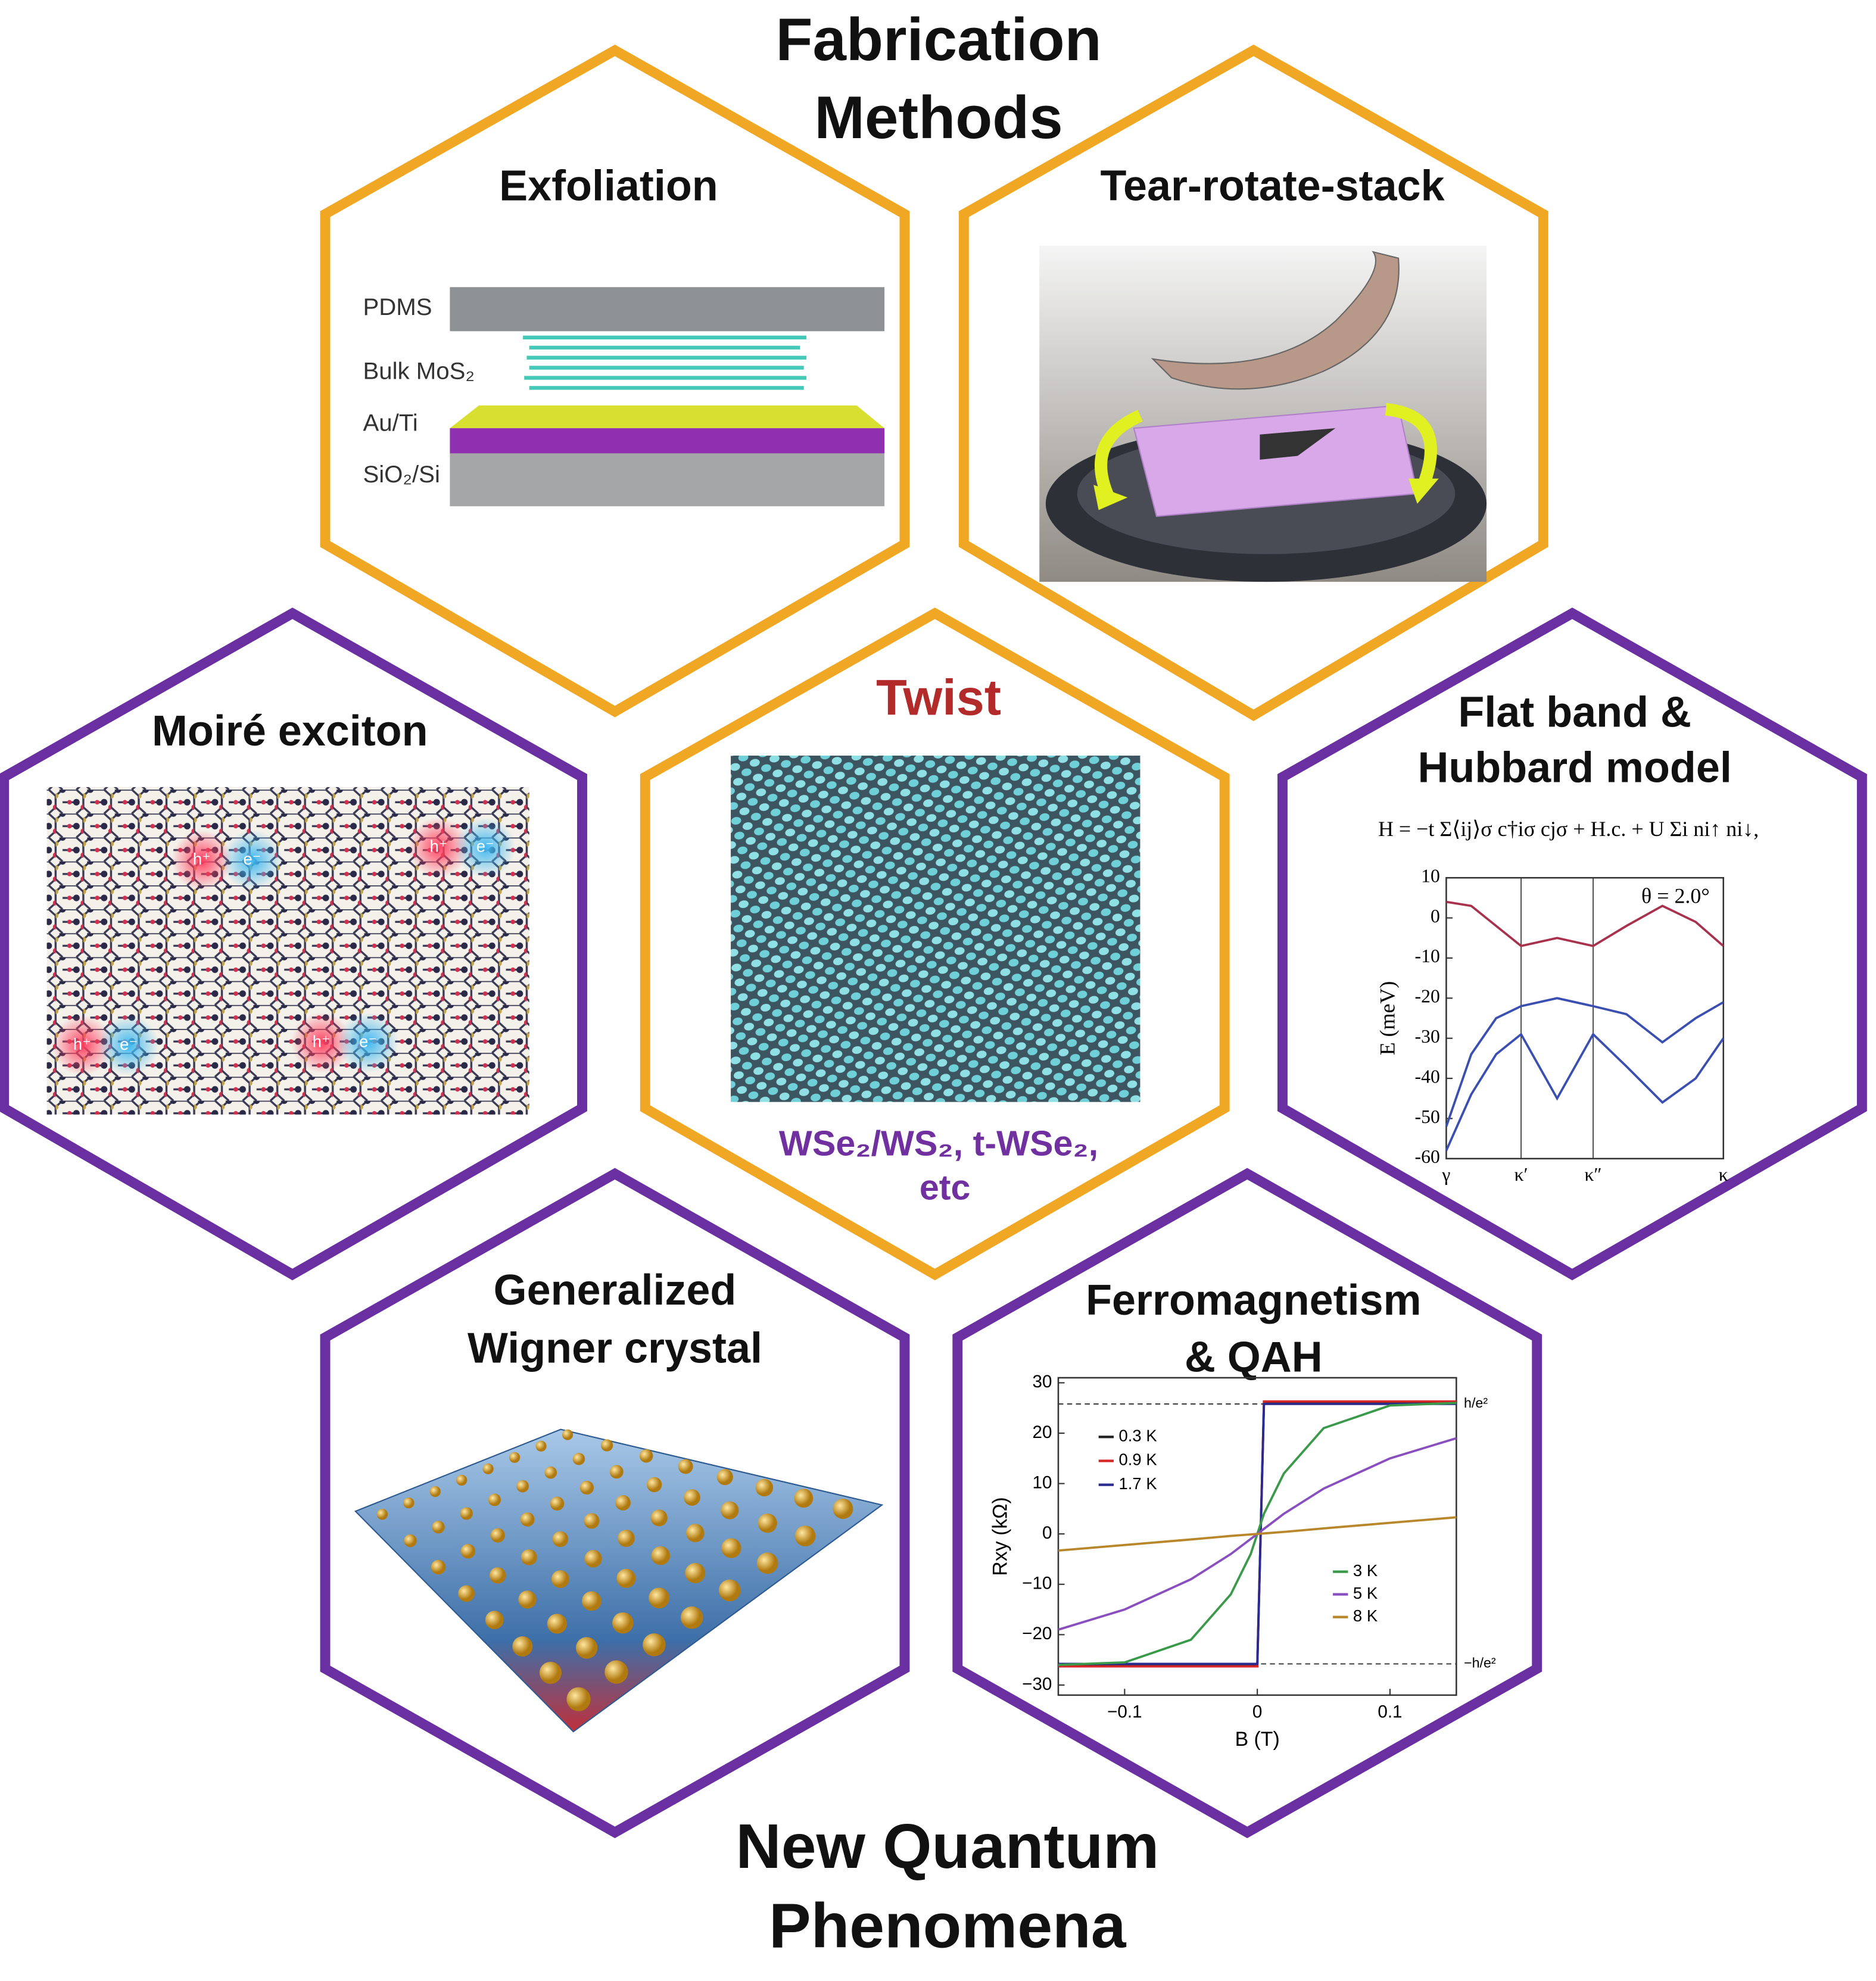  I want to click on y-tick-label: -30, so click(1427, 1036).